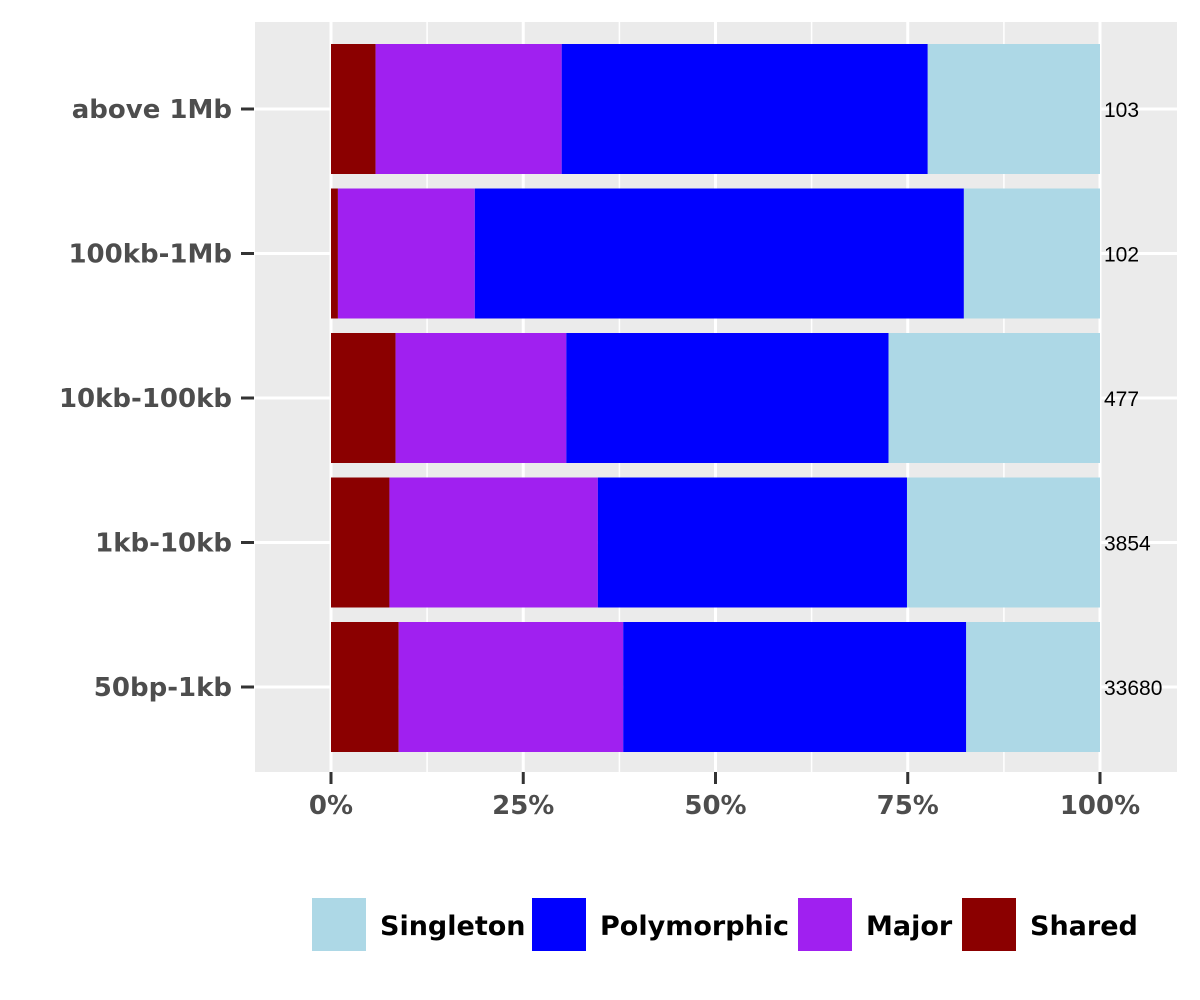 This screenshot has height=1000, width=1200. Describe the element at coordinates (744, 109) in the screenshot. I see `bar-segment-polymorphic-above-1mb` at that location.